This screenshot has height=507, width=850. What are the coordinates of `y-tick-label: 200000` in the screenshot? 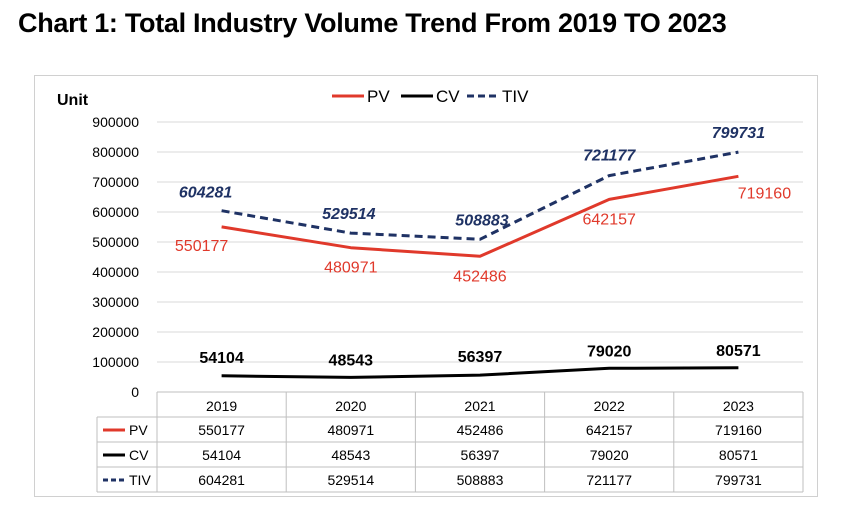 It's located at (115, 332).